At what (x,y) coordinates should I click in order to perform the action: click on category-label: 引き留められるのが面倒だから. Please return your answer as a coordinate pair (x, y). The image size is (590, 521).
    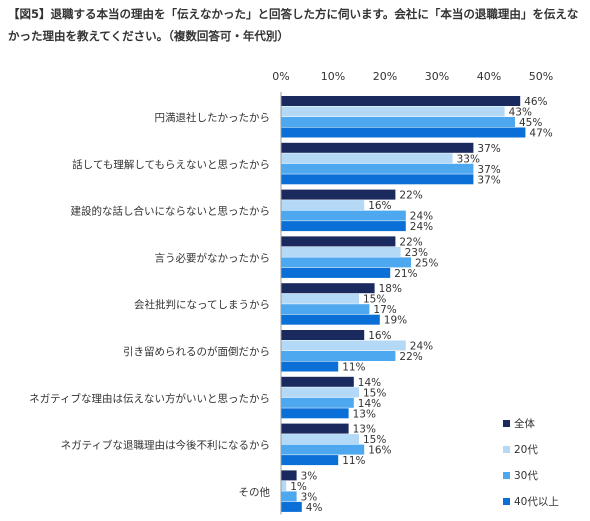
    Looking at the image, I should click on (196, 351).